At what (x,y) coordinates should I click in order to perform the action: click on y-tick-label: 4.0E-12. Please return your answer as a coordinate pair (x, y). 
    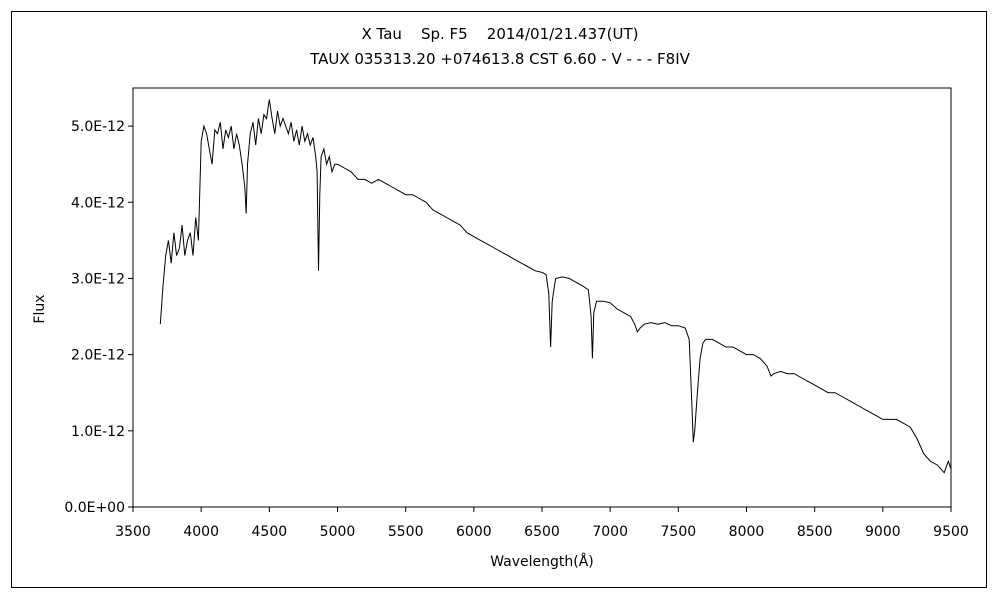
    Looking at the image, I should click on (98, 203).